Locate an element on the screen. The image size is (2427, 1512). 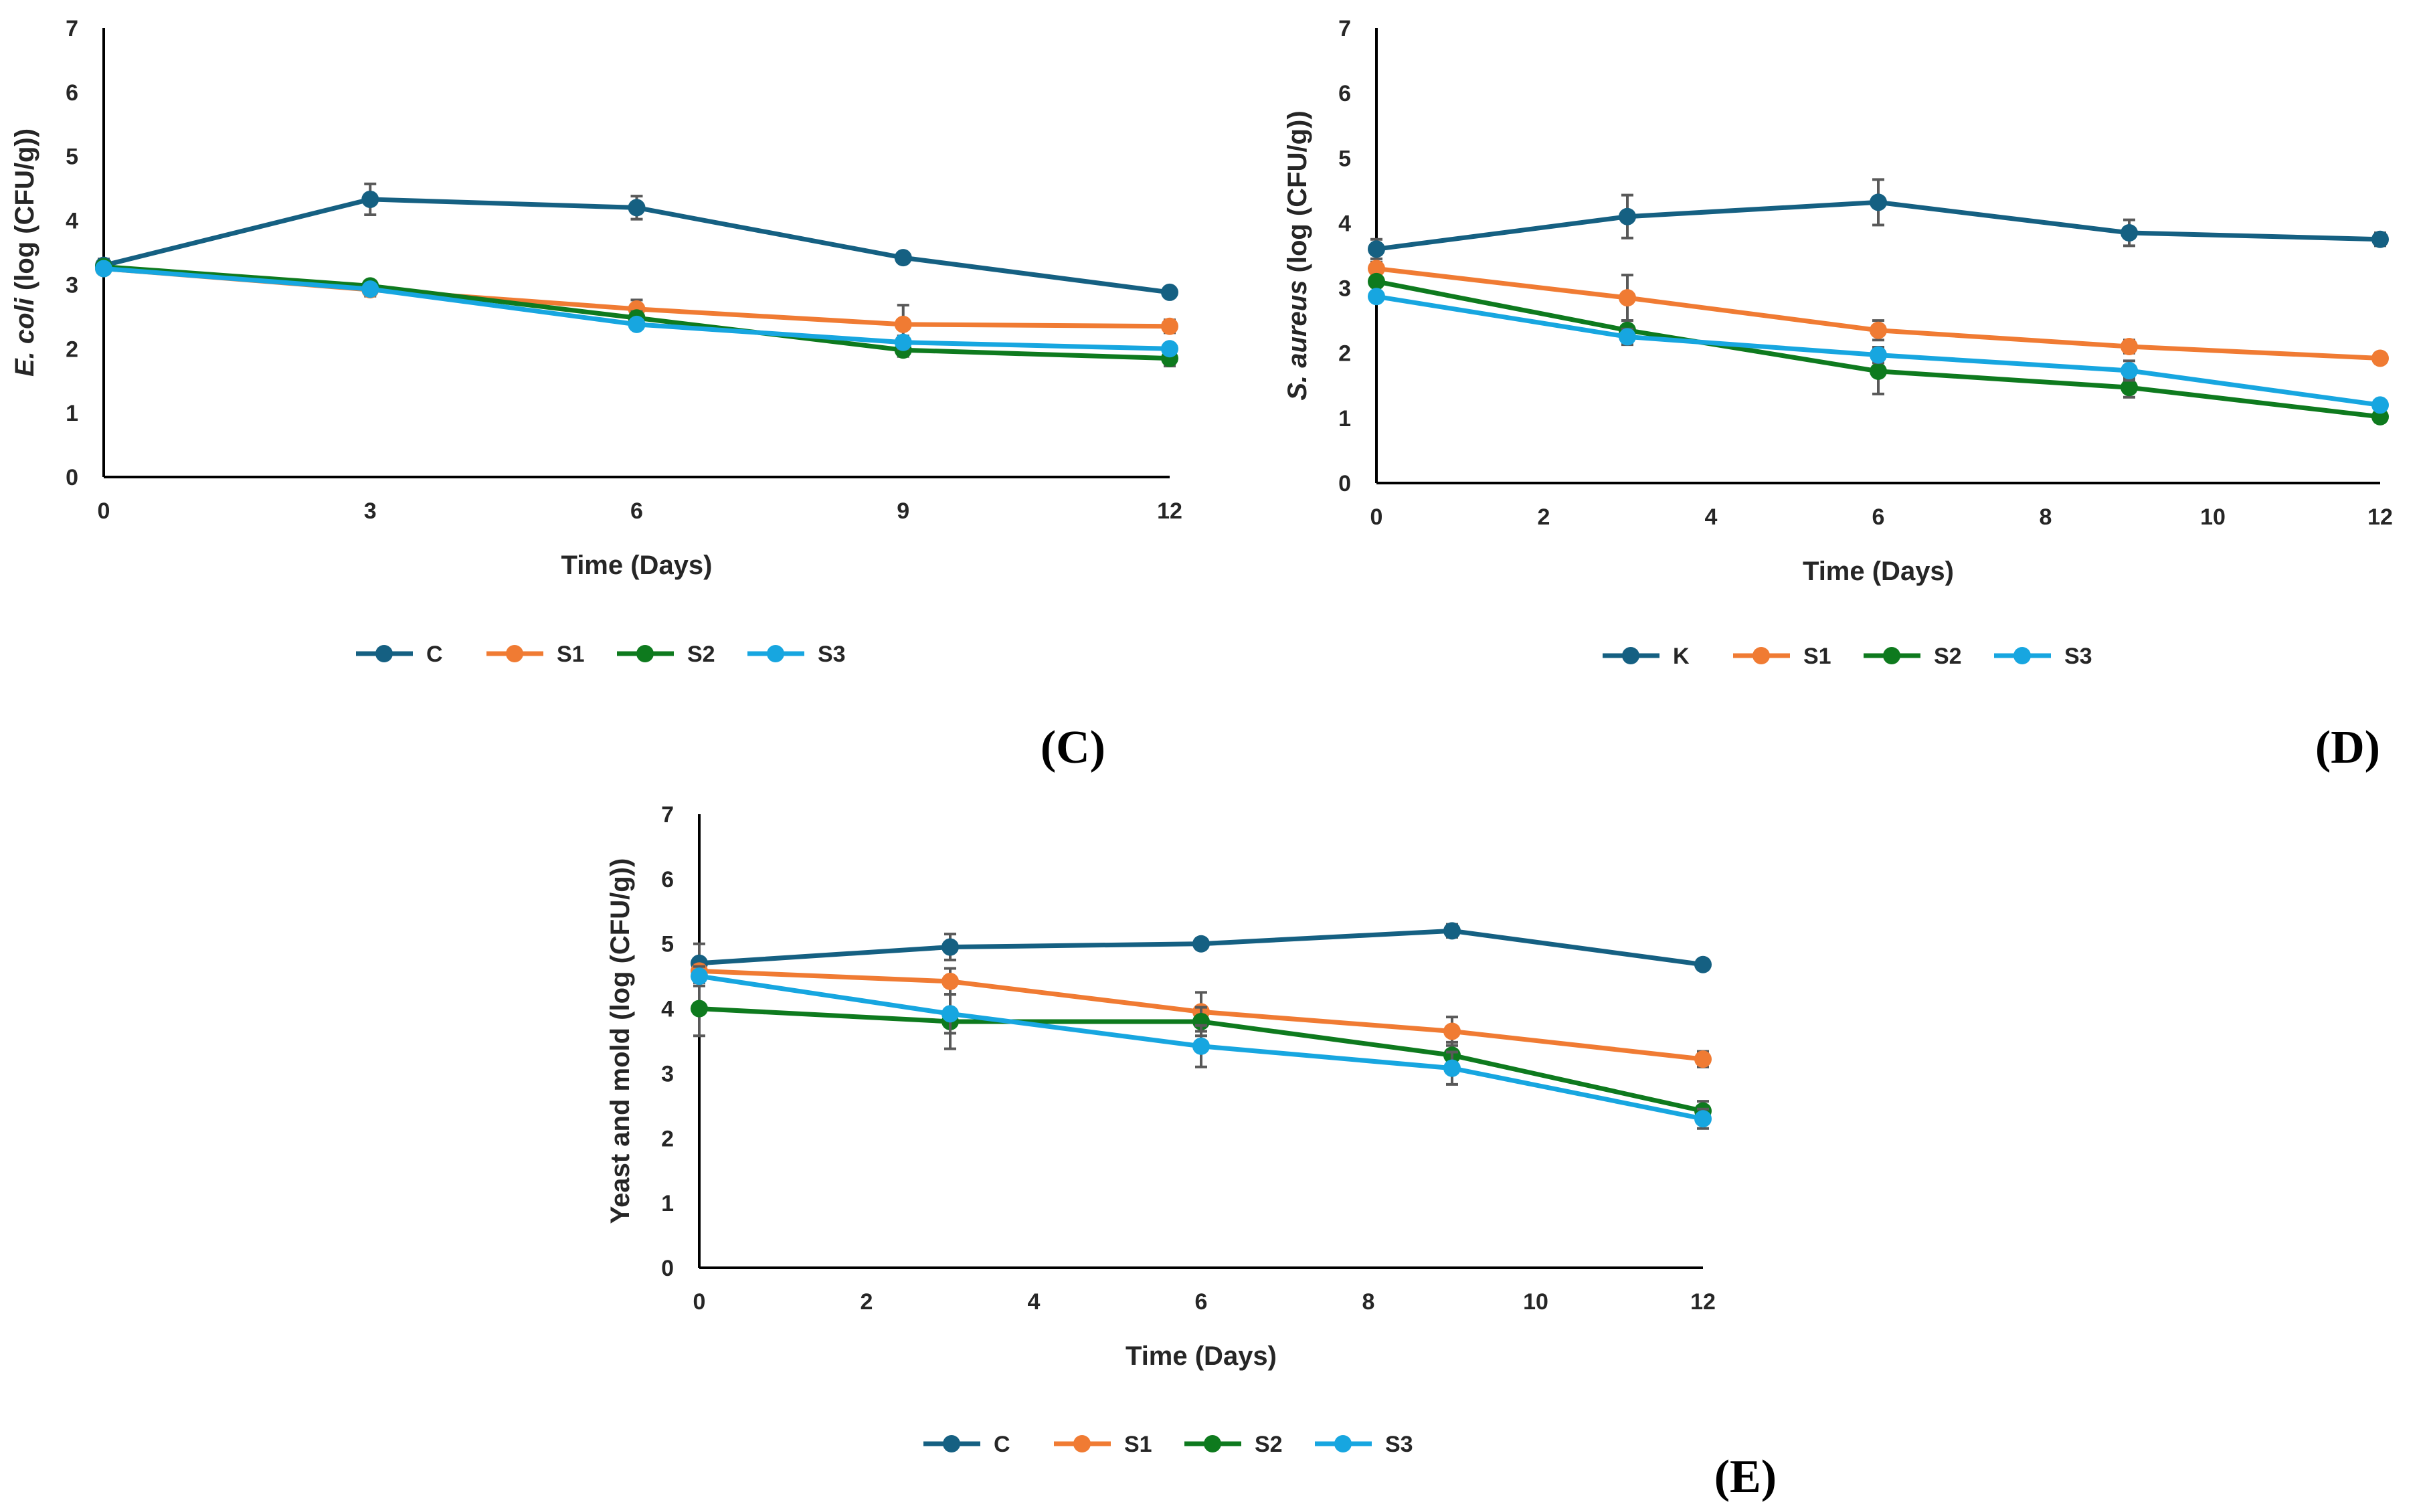
series-S1 is located at coordinates (1878, 313).